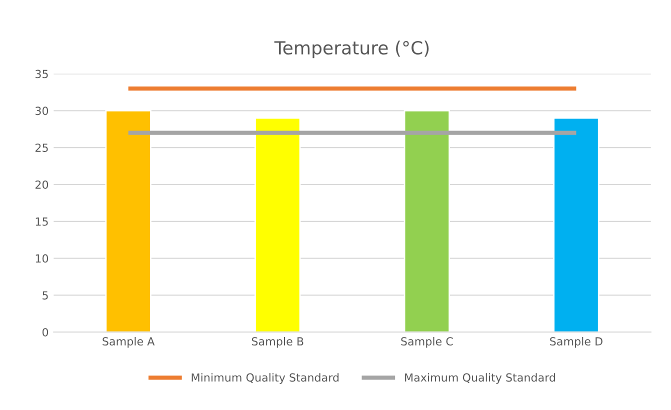 Image resolution: width=671 pixels, height=410 pixels. Describe the element at coordinates (576, 342) in the screenshot. I see `x-tick-label: Sample D` at that location.